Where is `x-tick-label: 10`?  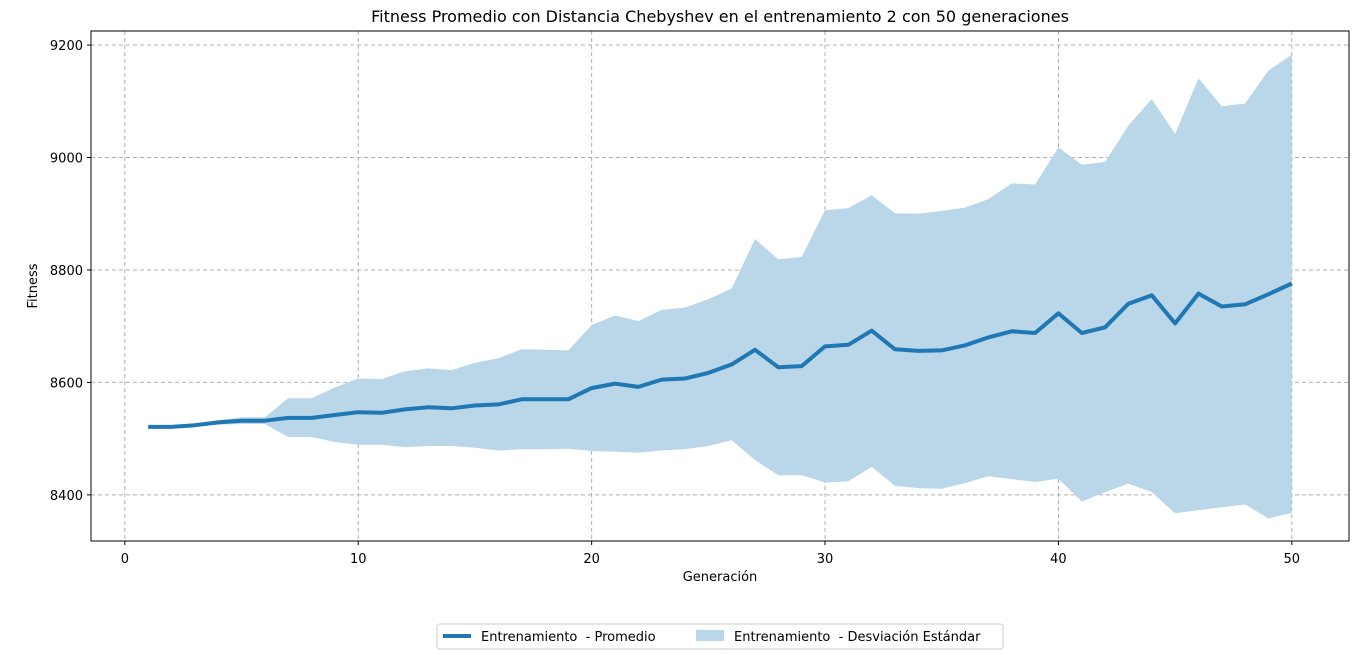
x-tick-label: 10 is located at coordinates (358, 559).